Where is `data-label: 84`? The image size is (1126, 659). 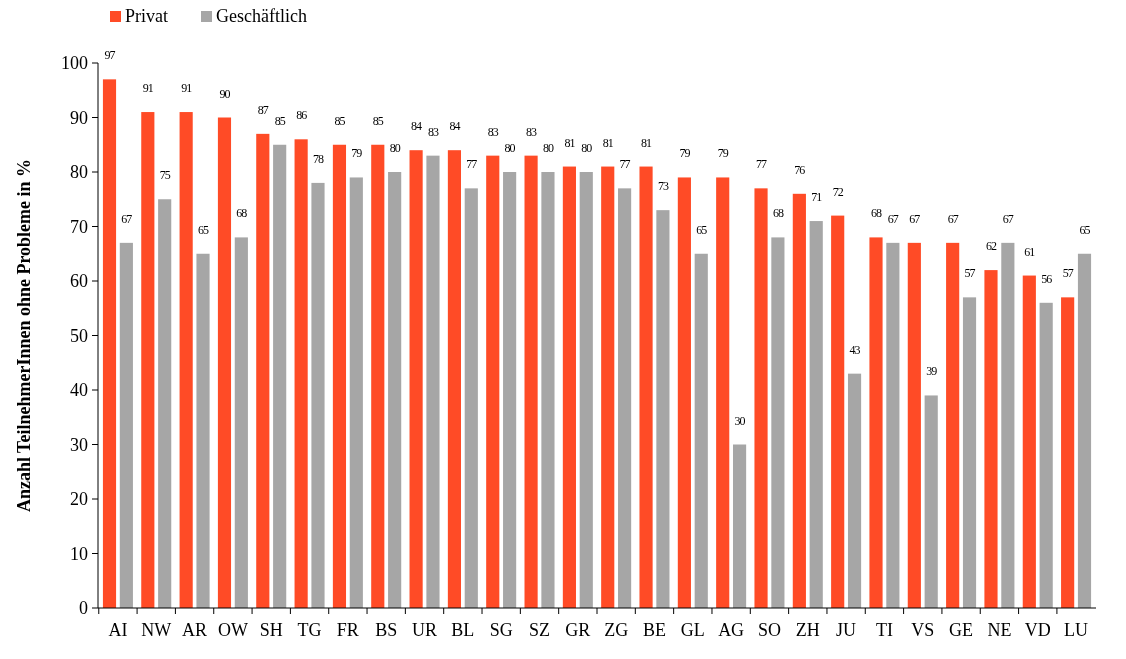 data-label: 84 is located at coordinates (417, 126).